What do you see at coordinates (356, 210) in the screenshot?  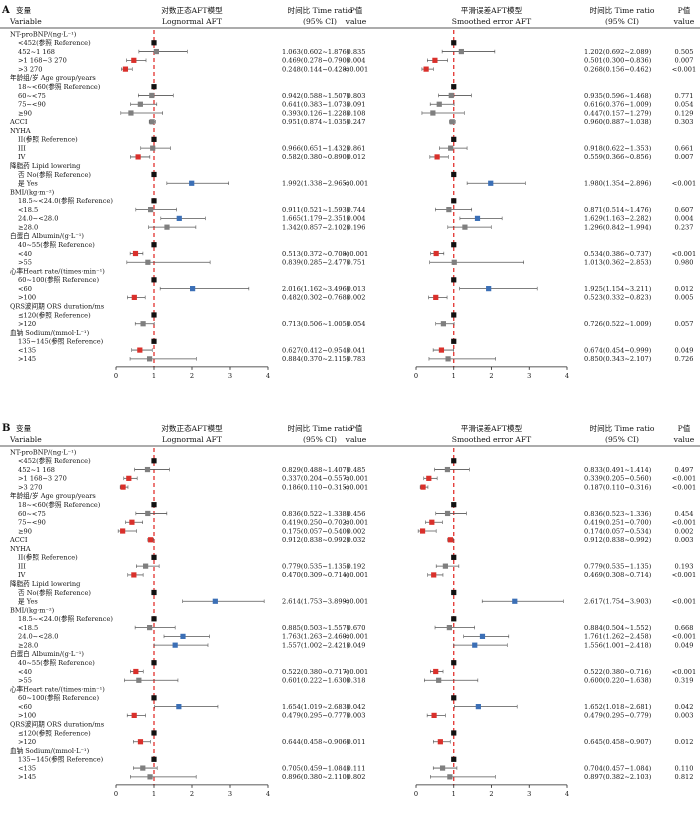 I see `p-value: 0.744` at bounding box center [356, 210].